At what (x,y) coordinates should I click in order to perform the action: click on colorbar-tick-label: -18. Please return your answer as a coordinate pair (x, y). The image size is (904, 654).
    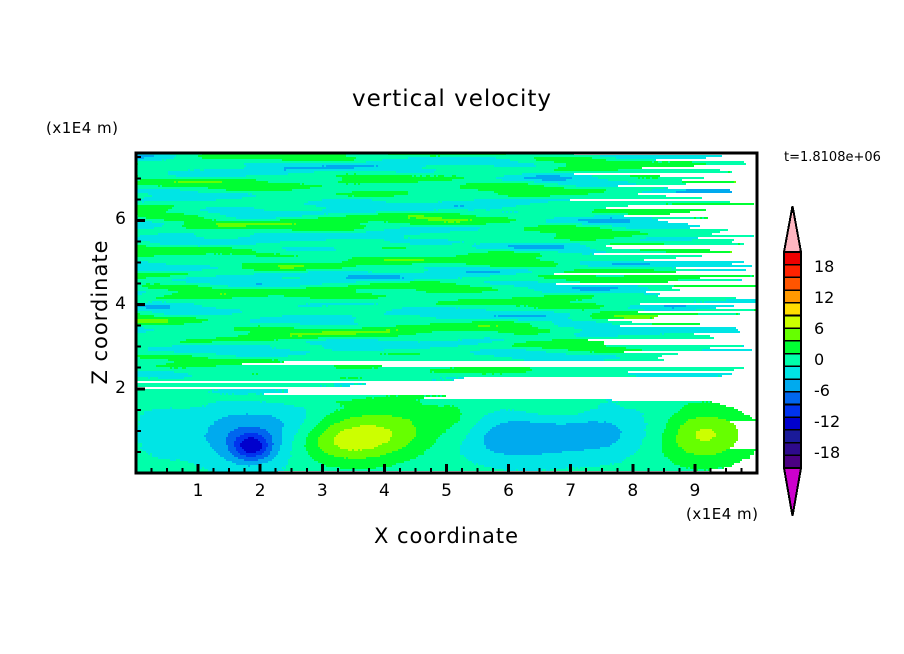
    Looking at the image, I should click on (827, 452).